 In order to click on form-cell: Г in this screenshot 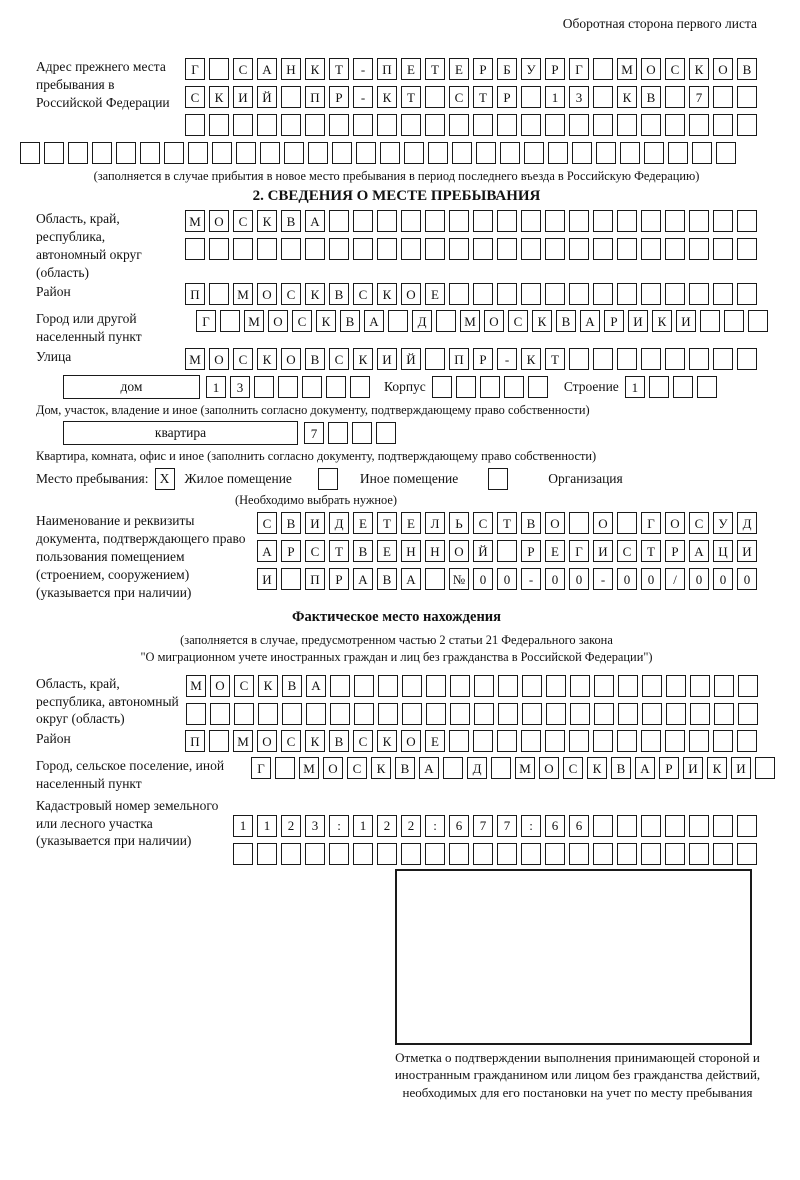, I will do `click(579, 551)`.